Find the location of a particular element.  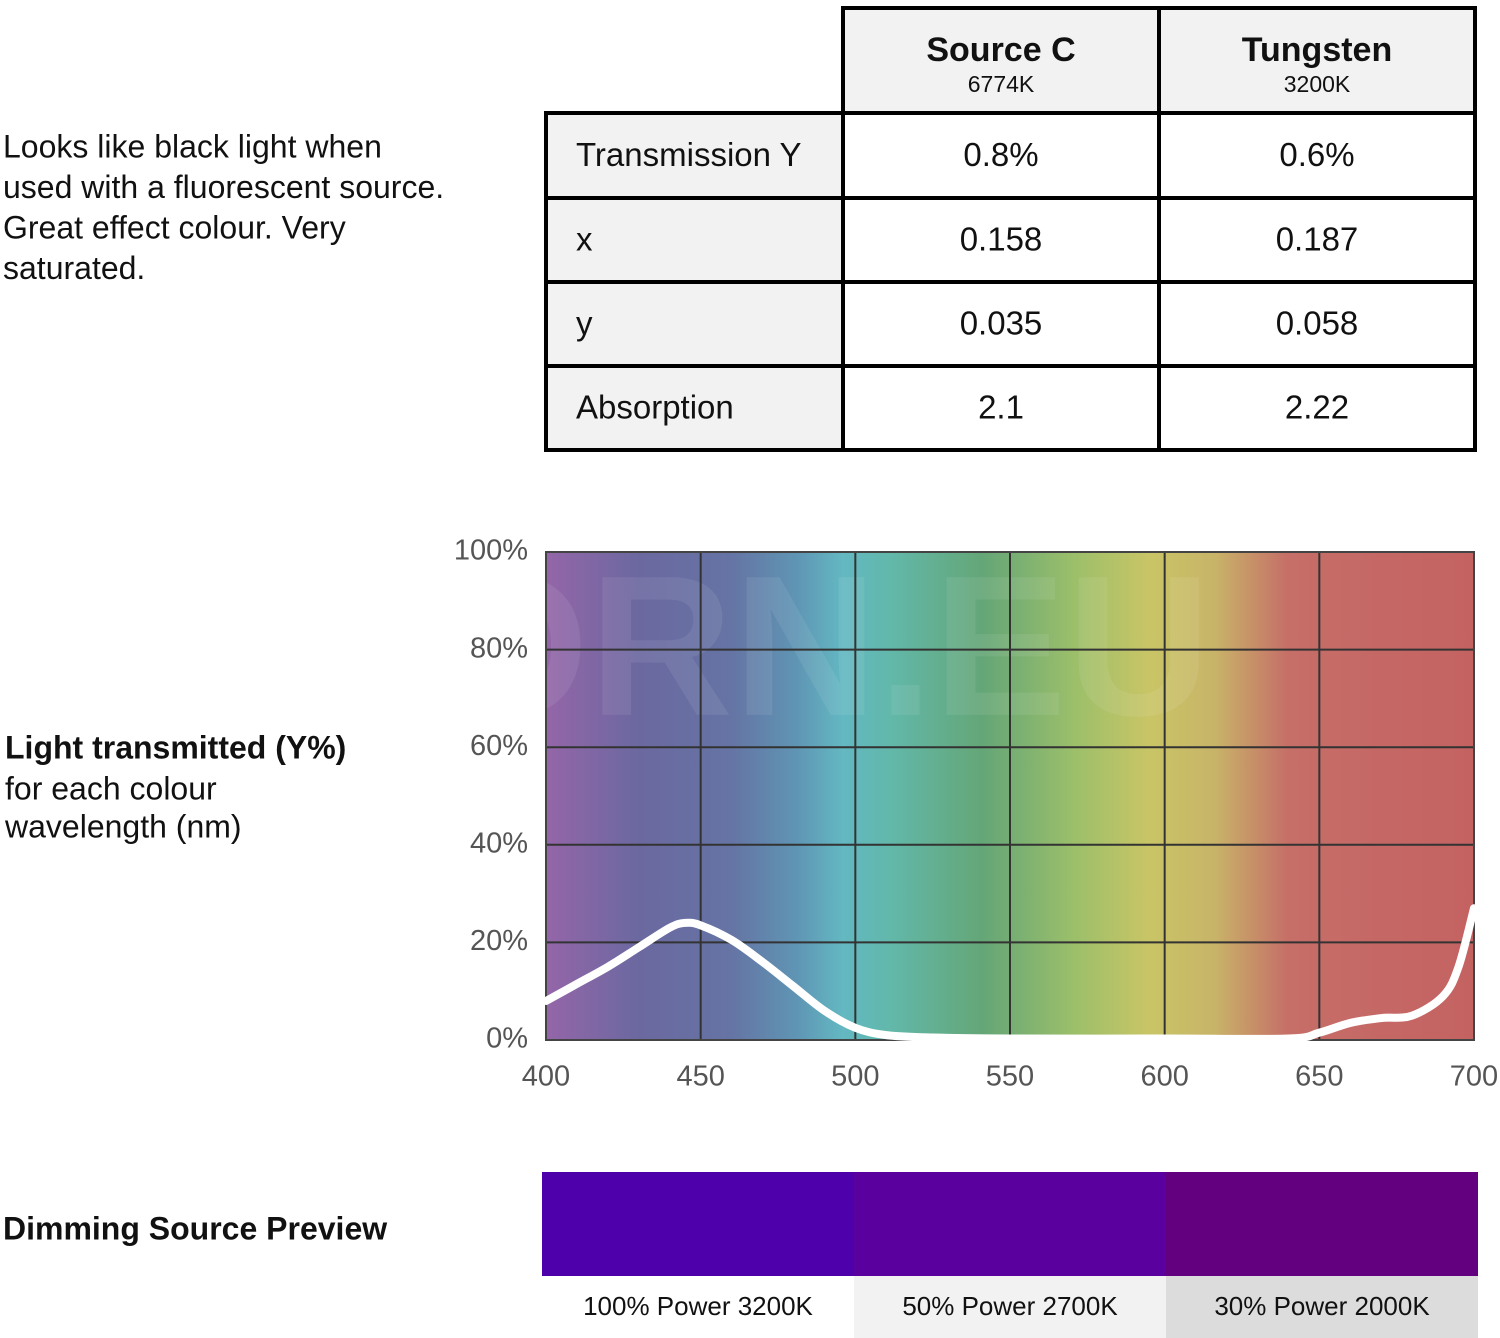

column-name: Tungsten is located at coordinates (1317, 50).